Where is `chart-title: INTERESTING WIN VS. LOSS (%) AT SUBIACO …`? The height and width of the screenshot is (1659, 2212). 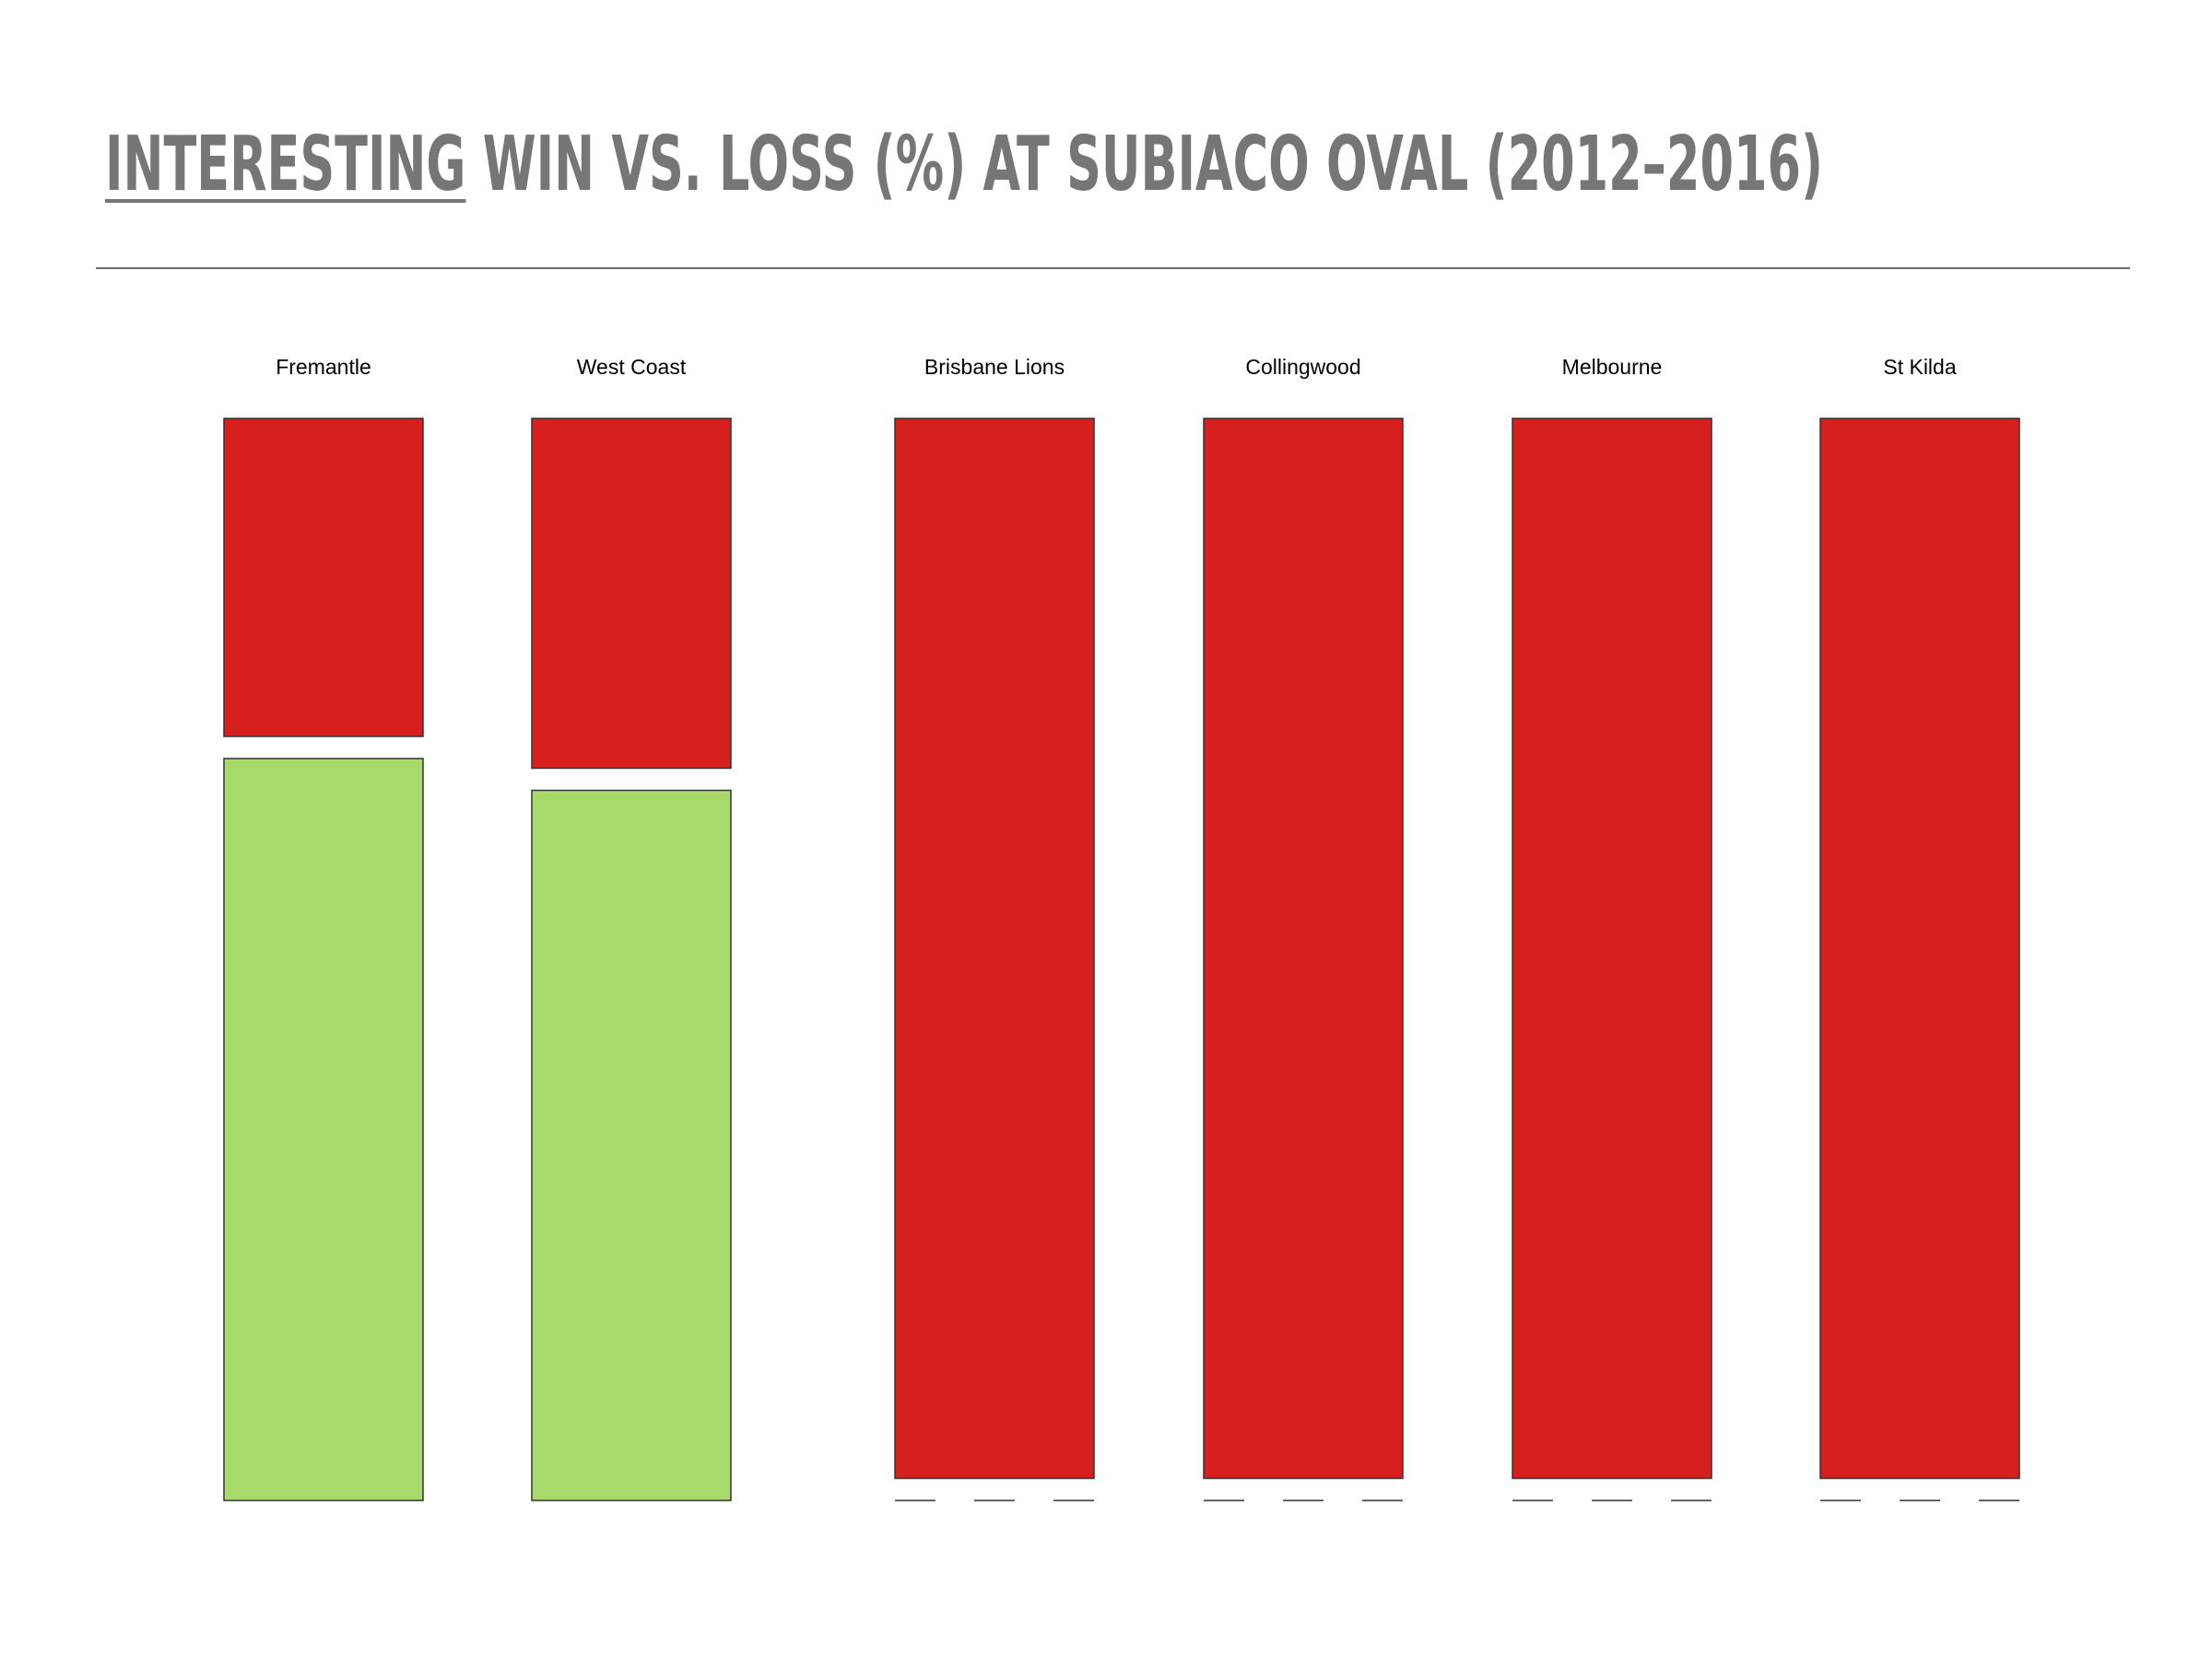
chart-title: INTERESTING WIN VS. LOSS (%) AT SUBIACO … is located at coordinates (964, 164).